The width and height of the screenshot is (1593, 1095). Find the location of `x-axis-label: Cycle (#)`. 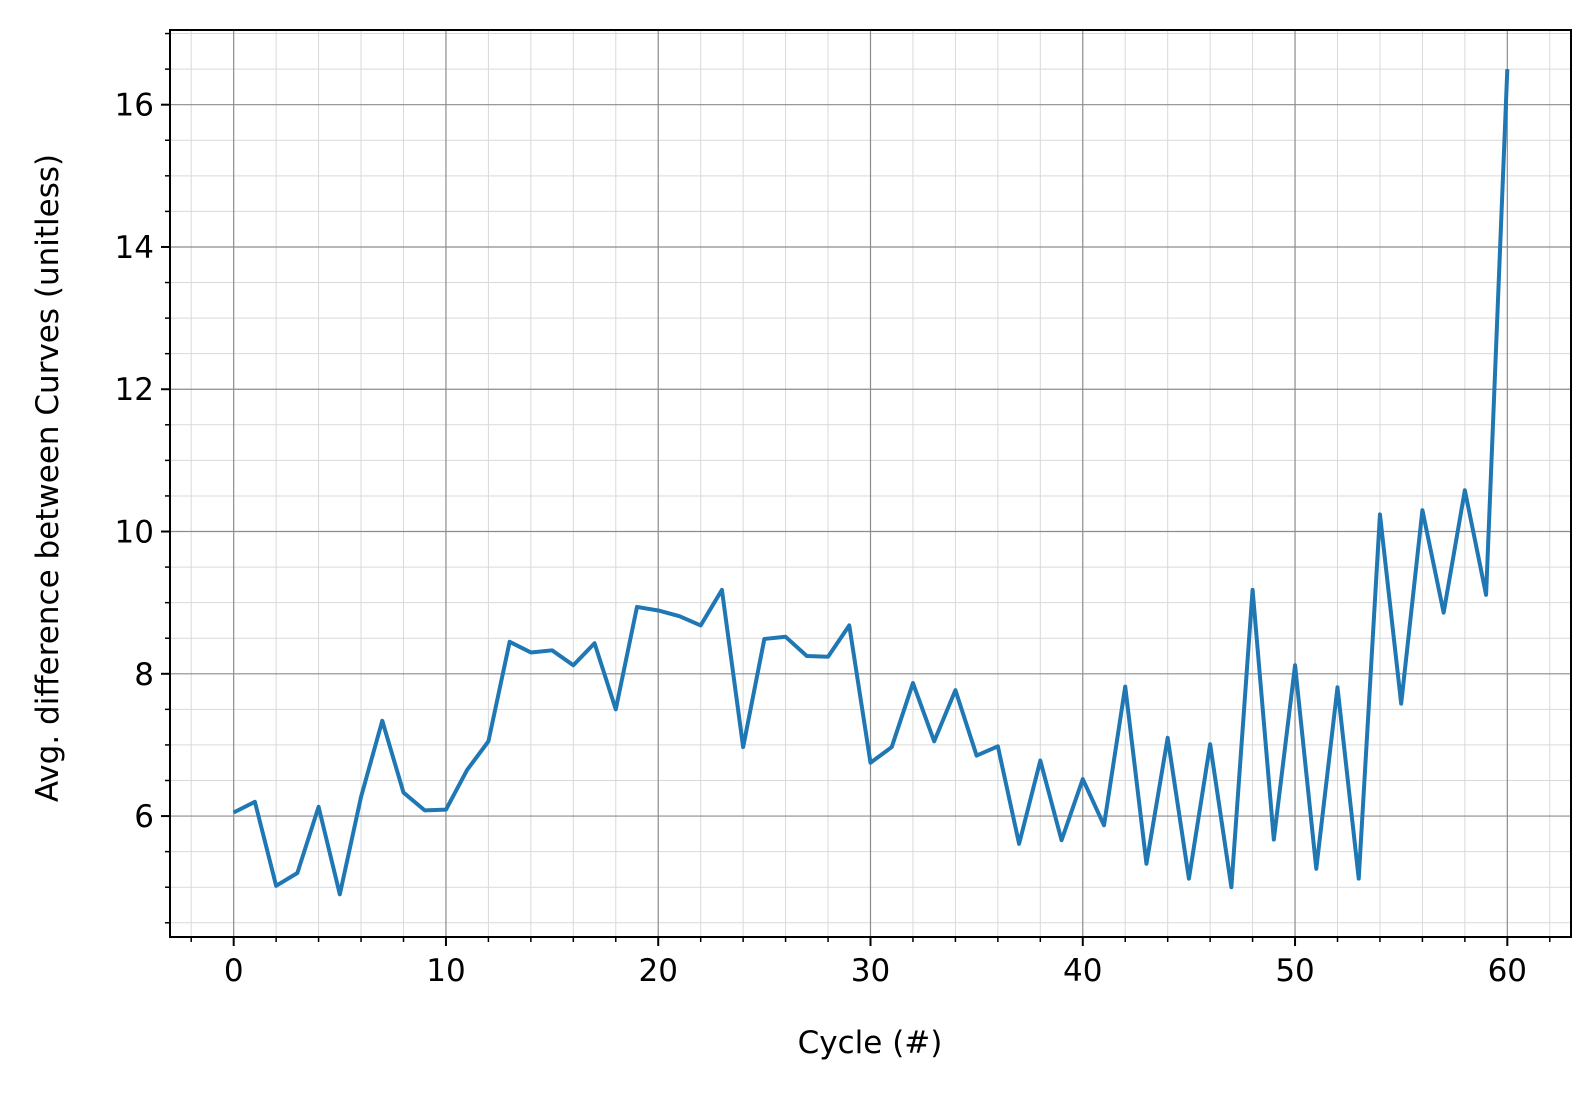

x-axis-label: Cycle (#) is located at coordinates (870, 1043).